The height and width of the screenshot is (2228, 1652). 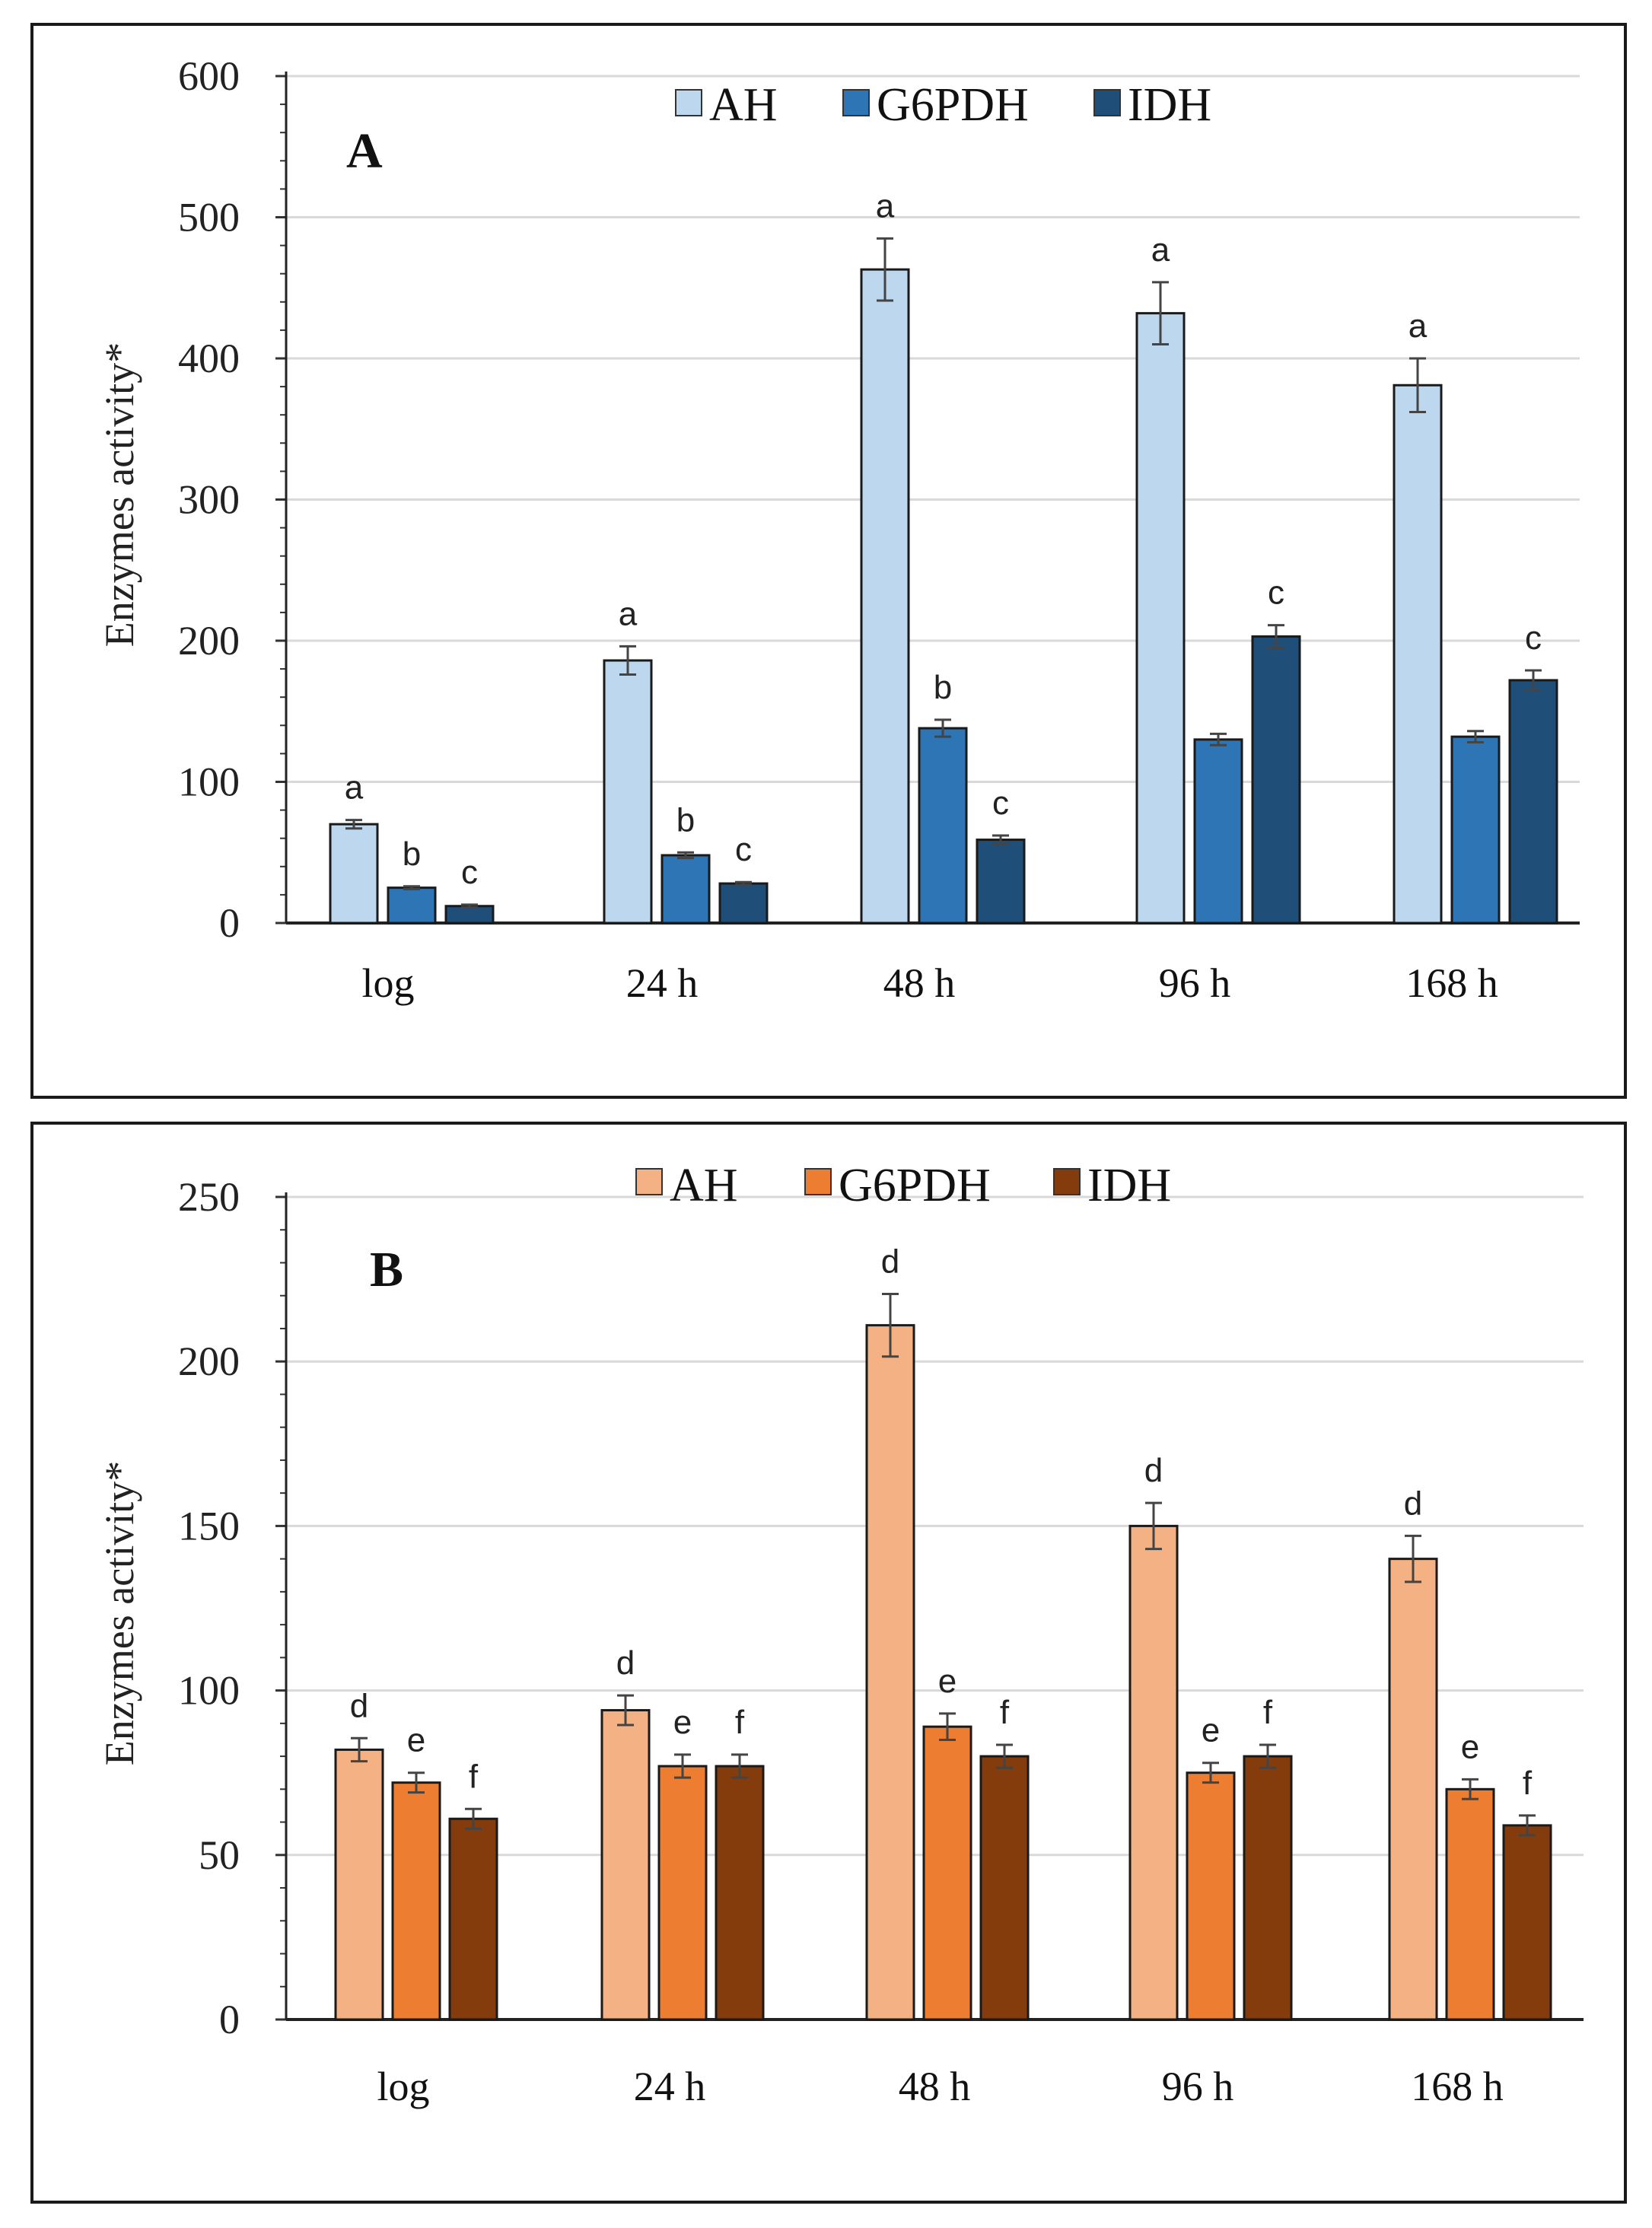 What do you see at coordinates (209, 1525) in the screenshot?
I see `y-tick-label: 150` at bounding box center [209, 1525].